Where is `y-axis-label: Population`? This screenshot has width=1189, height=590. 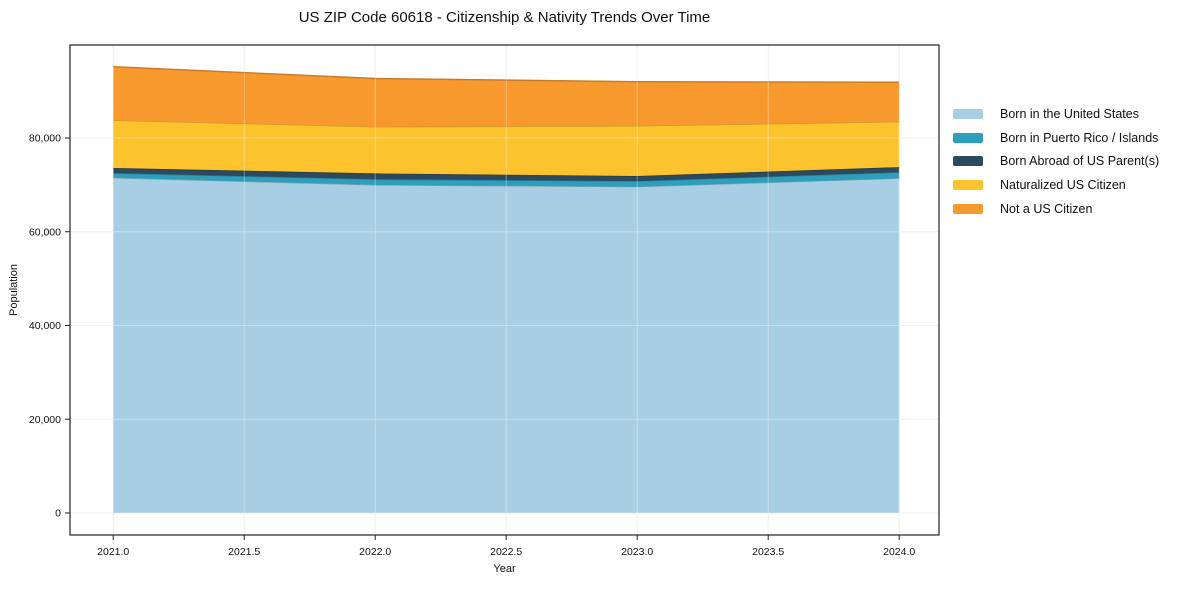
y-axis-label: Population is located at coordinates (14, 290).